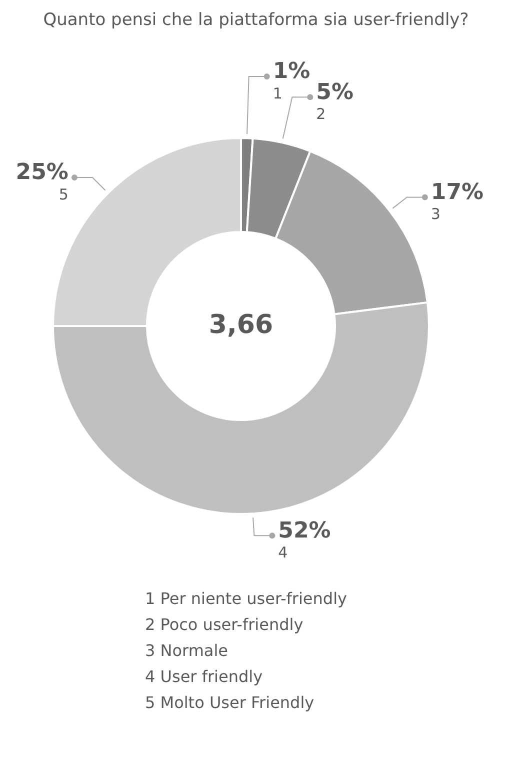 The height and width of the screenshot is (760, 512). Describe the element at coordinates (204, 677) in the screenshot. I see `text: 4 User friendly` at that location.